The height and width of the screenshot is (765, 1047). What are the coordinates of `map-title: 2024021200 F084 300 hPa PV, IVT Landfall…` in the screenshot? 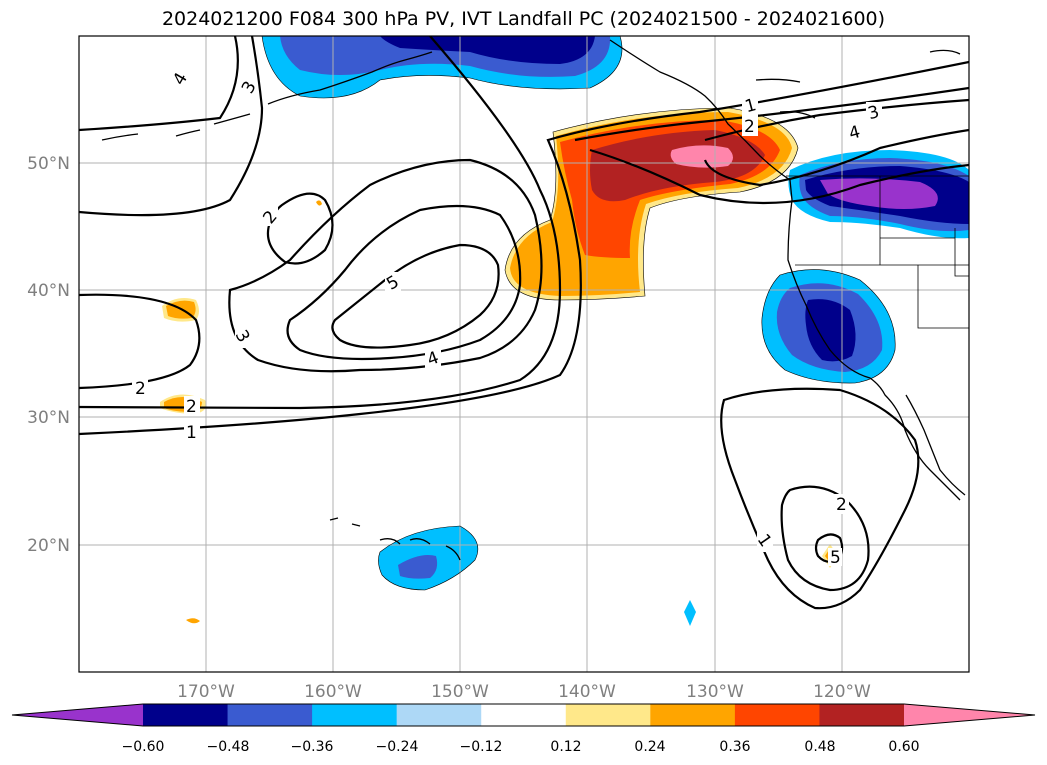 It's located at (523, 19).